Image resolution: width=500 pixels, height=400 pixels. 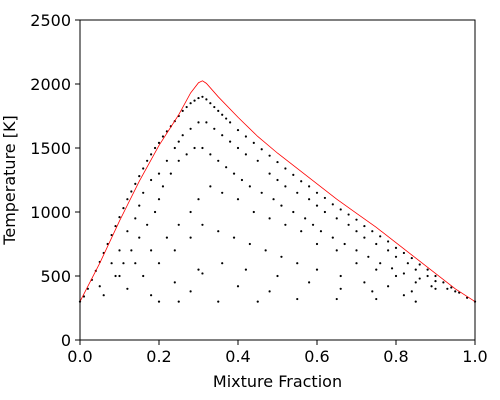 What do you see at coordinates (474, 356) in the screenshot?
I see `x-tick-label: 1.0` at bounding box center [474, 356].